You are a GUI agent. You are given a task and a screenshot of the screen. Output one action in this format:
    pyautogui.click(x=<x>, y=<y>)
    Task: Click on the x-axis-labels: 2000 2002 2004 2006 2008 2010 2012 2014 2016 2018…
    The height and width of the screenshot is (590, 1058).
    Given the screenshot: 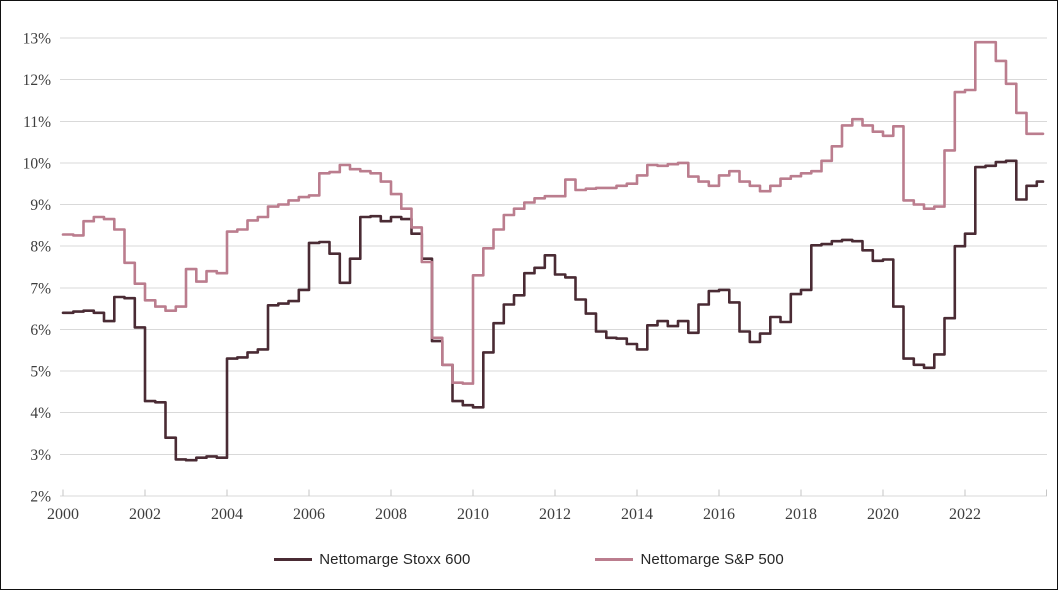 What is the action you would take?
    pyautogui.click(x=514, y=514)
    